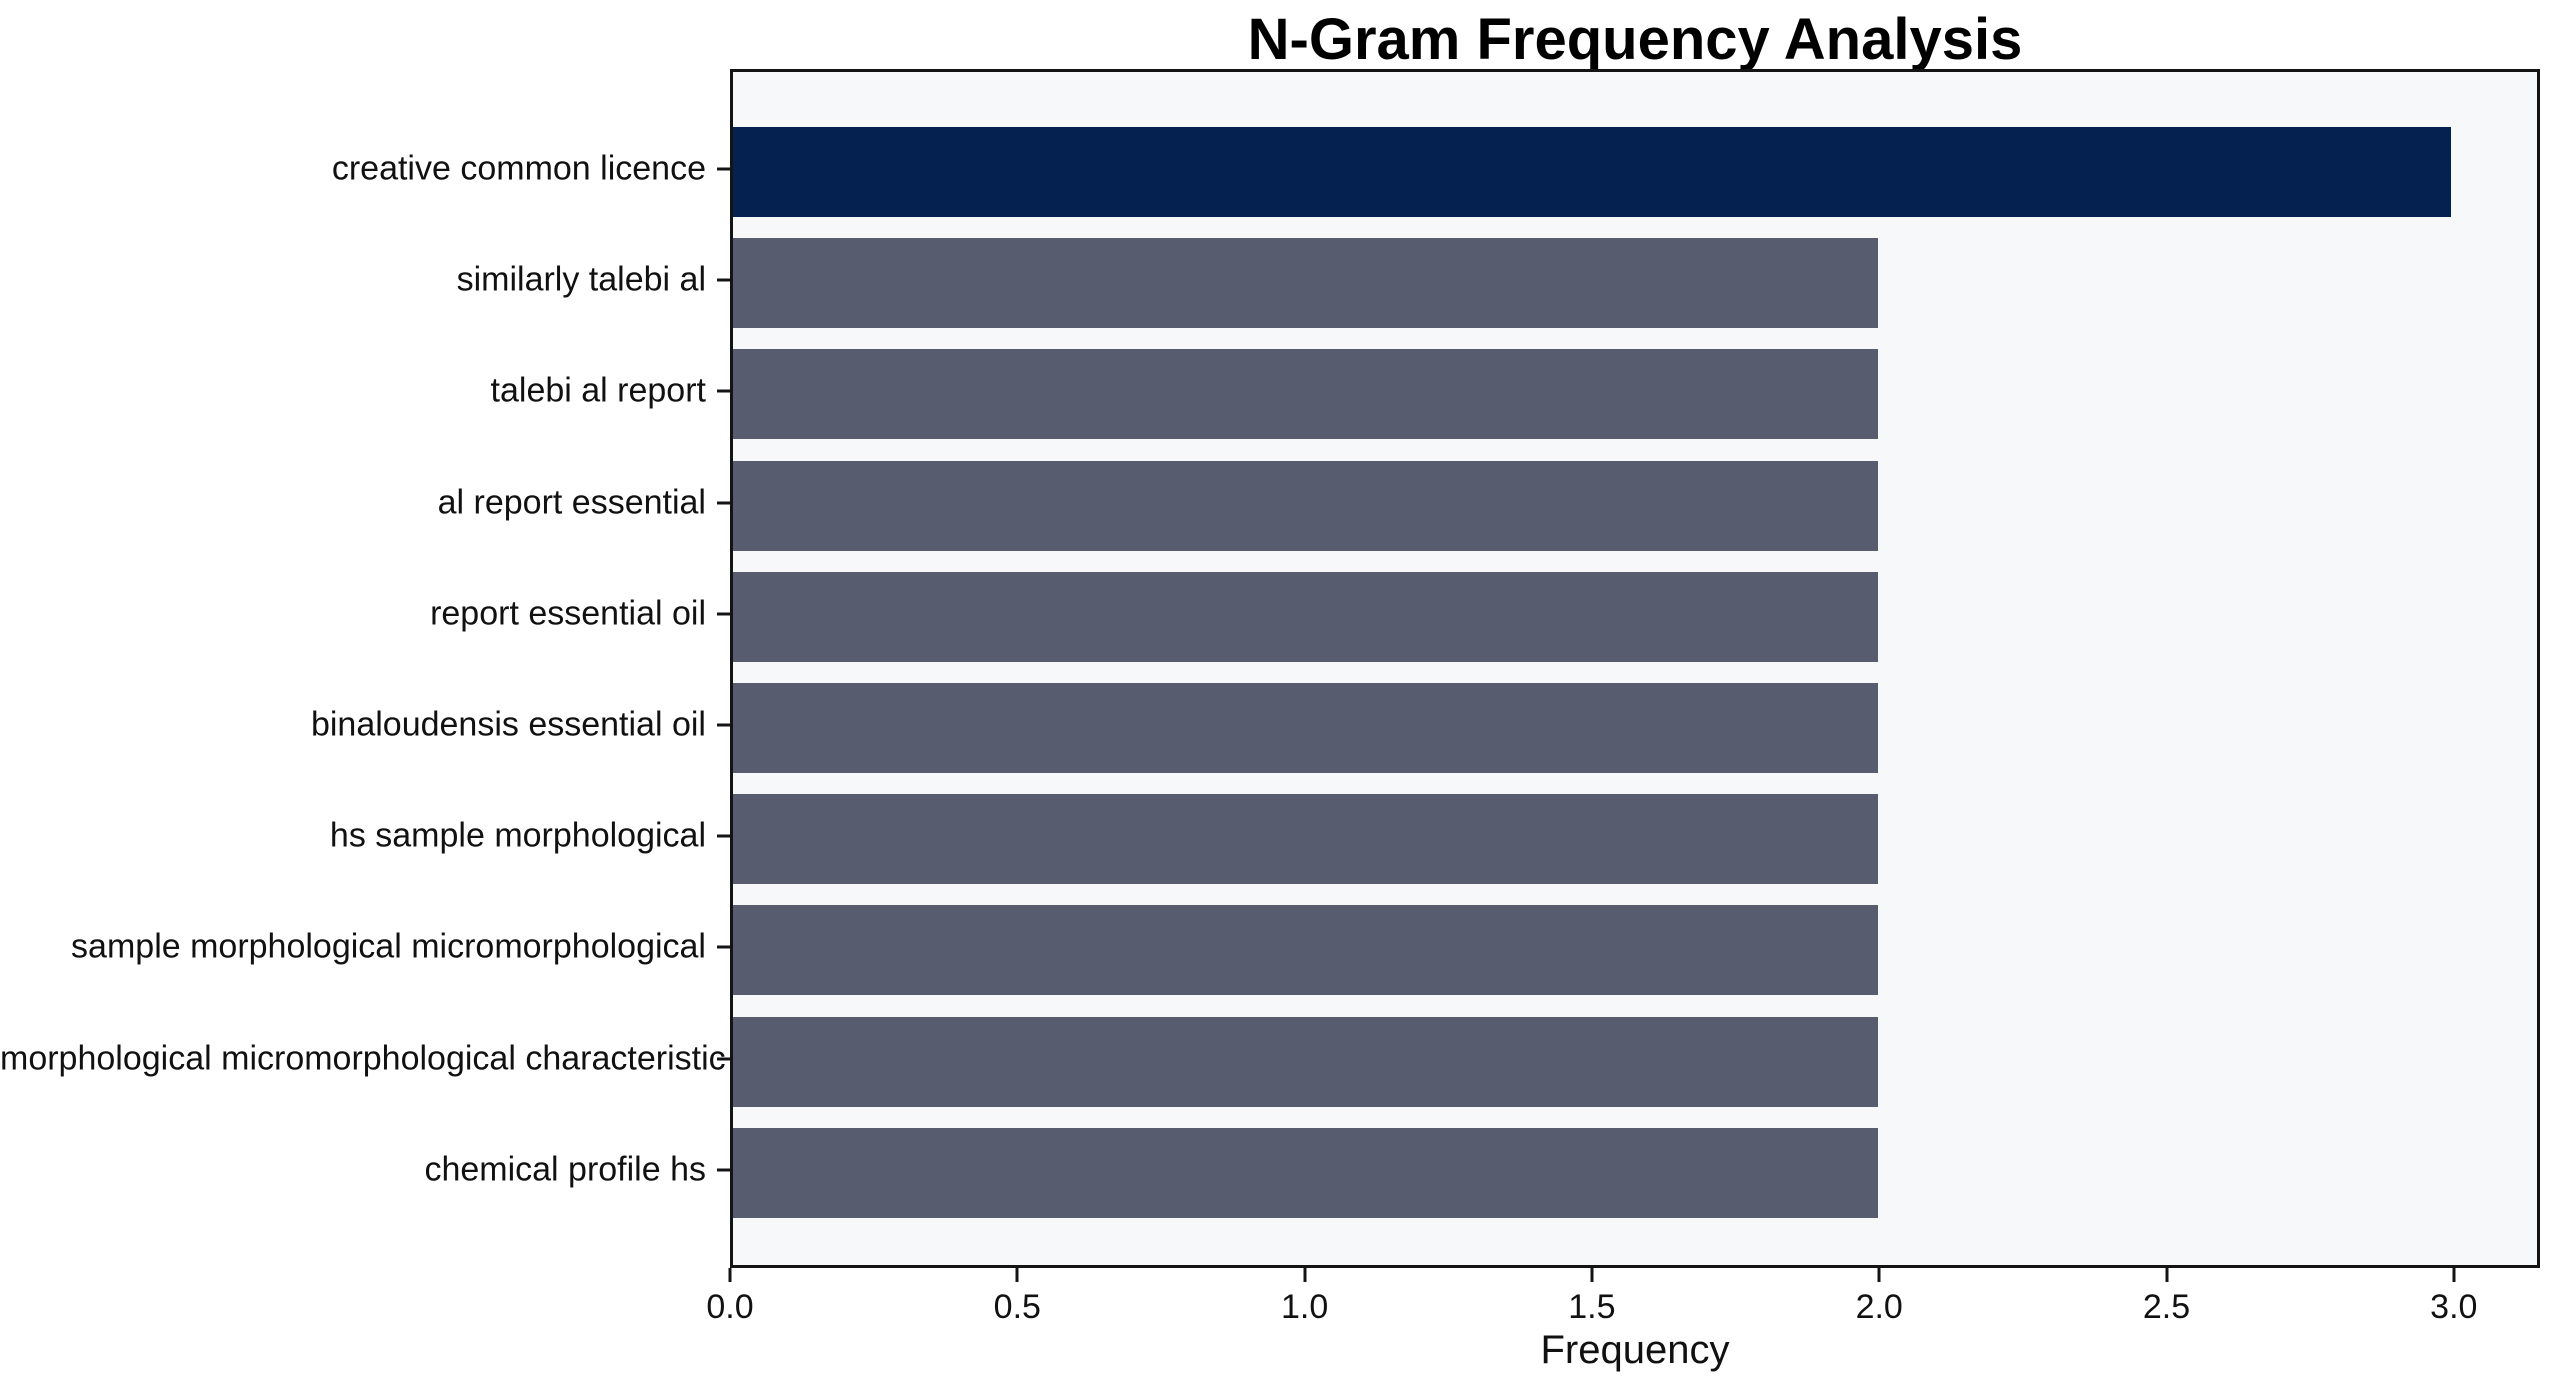  Describe the element at coordinates (598, 390) in the screenshot. I see `y-axis-label: talebi al report` at that location.